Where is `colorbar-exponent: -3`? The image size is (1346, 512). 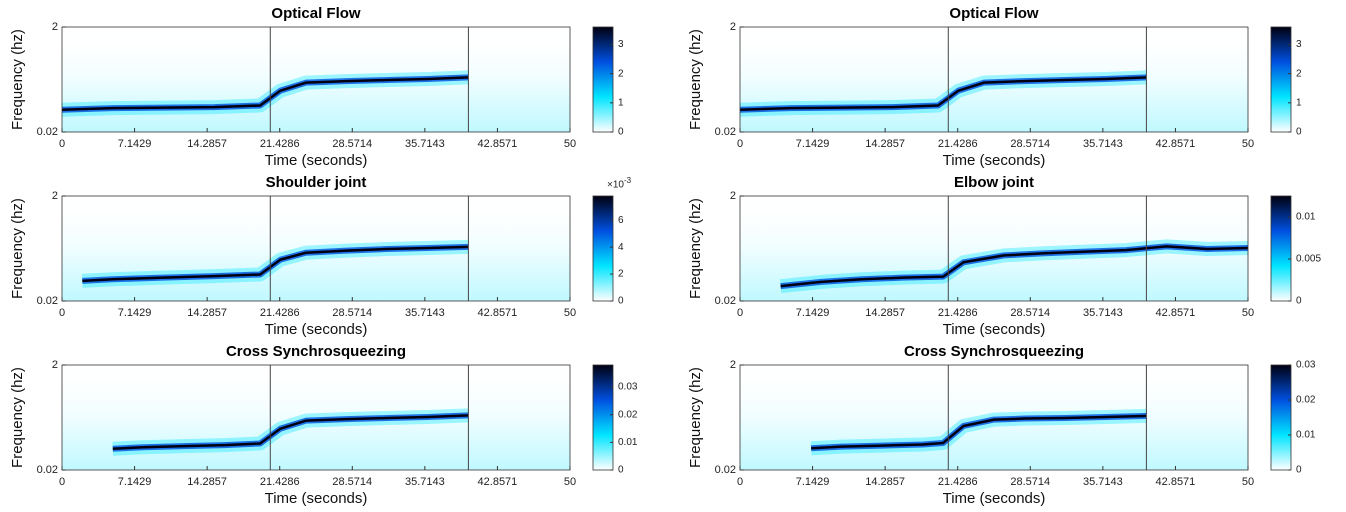 colorbar-exponent: -3 is located at coordinates (628, 180).